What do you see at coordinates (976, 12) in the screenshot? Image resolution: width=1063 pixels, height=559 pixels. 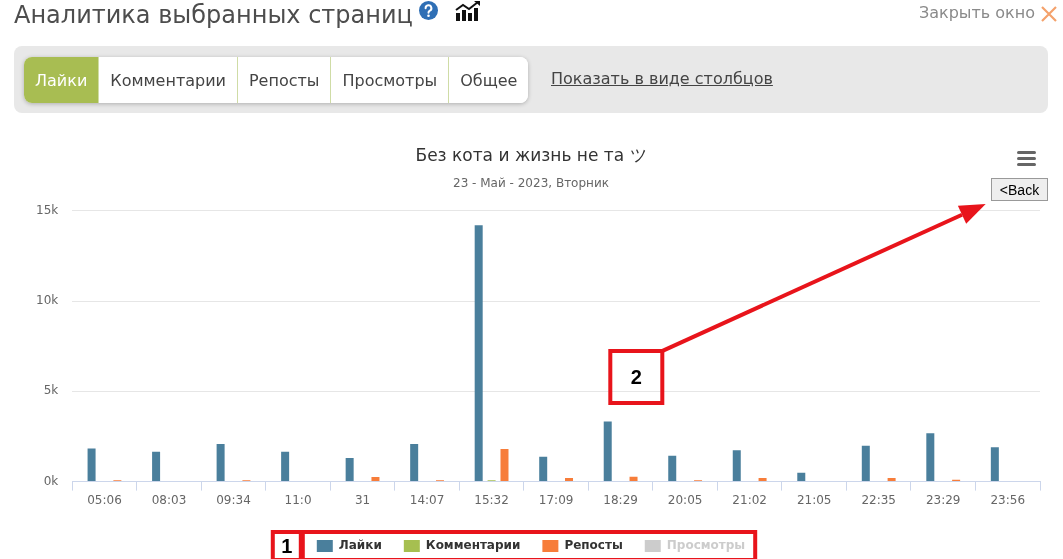 I see `text: Закрыть окно` at bounding box center [976, 12].